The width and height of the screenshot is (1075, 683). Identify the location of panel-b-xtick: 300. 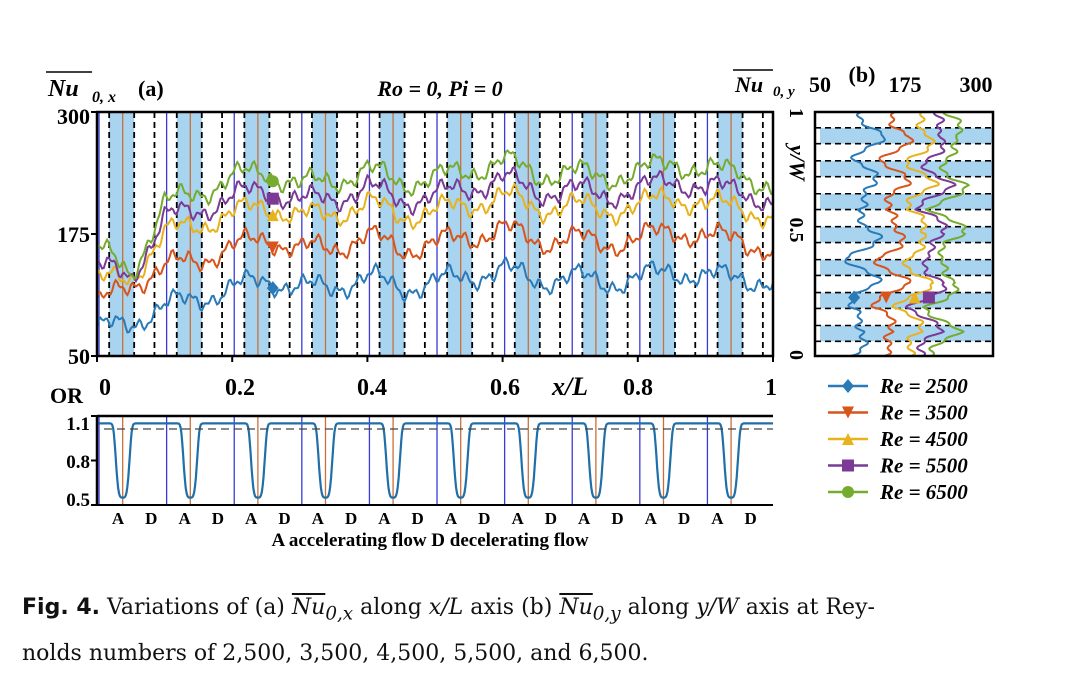
(976, 84).